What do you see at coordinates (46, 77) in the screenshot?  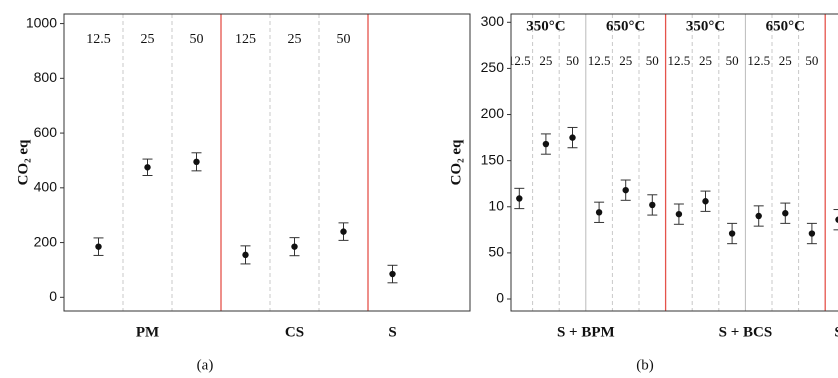 I see `y-tick-label: 800` at bounding box center [46, 77].